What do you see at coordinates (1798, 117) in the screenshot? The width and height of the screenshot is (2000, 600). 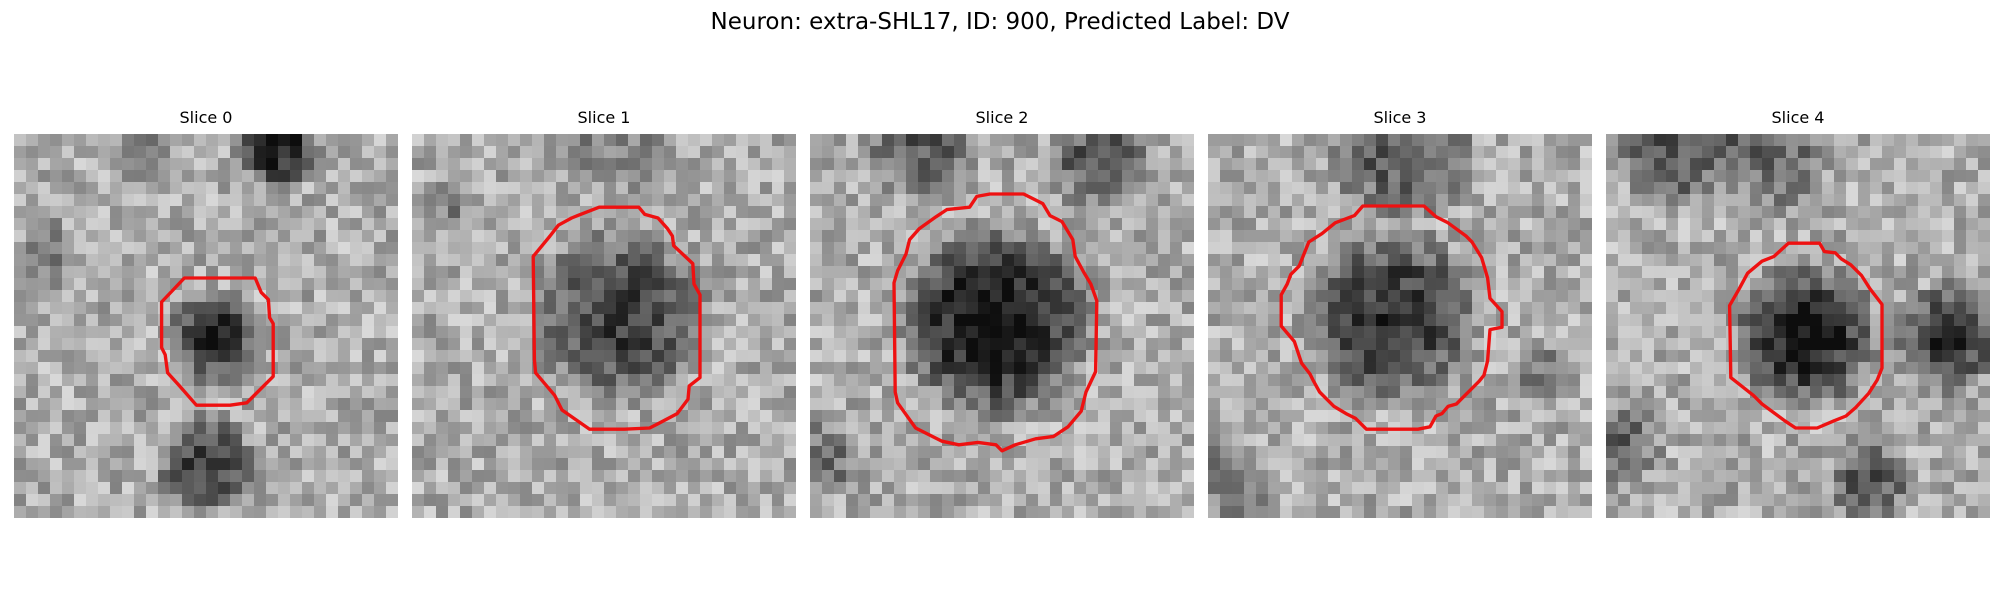 I see `slice-title: Slice 4` at bounding box center [1798, 117].